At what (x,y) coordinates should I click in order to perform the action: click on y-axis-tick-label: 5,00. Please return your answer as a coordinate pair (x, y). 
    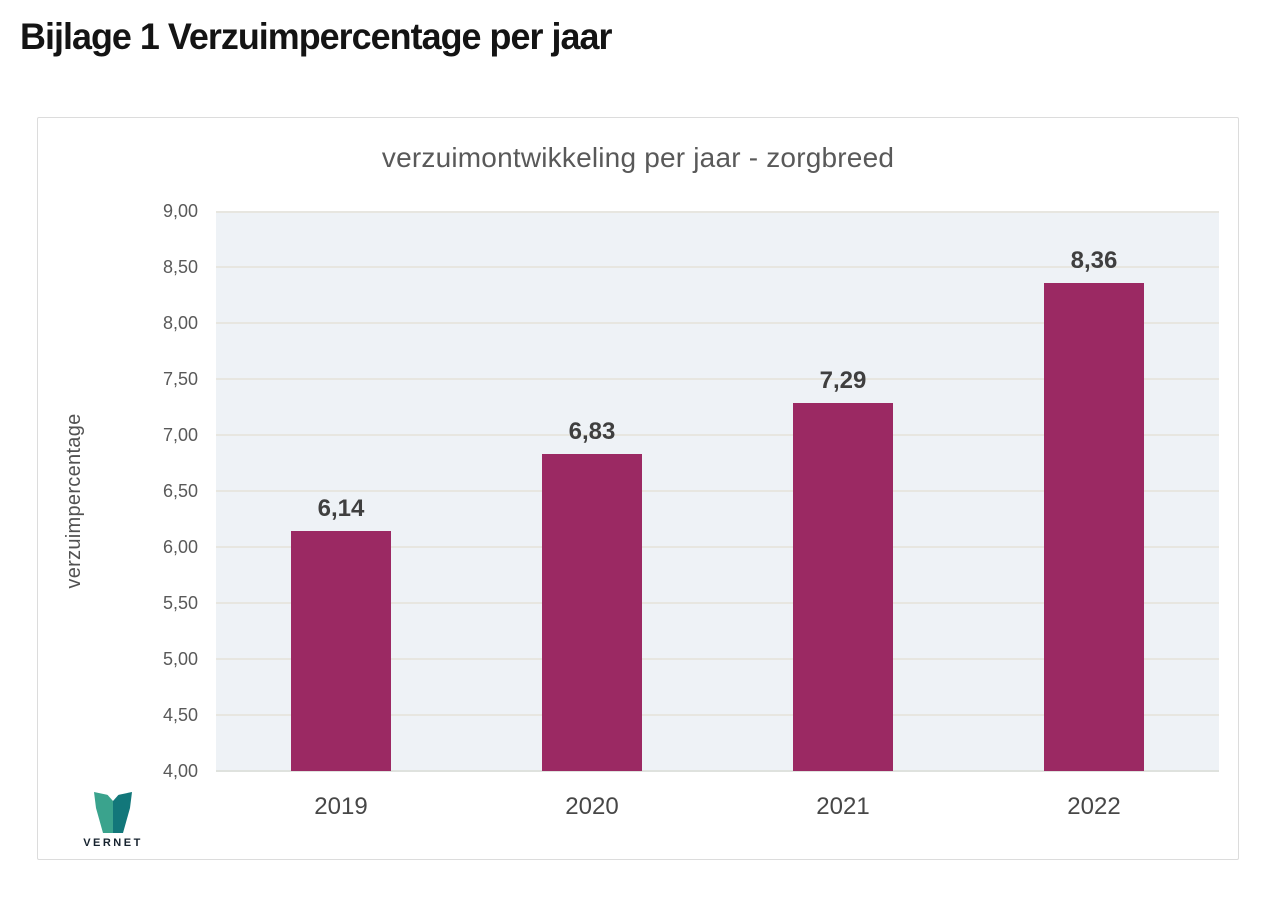
    Looking at the image, I should click on (180, 659).